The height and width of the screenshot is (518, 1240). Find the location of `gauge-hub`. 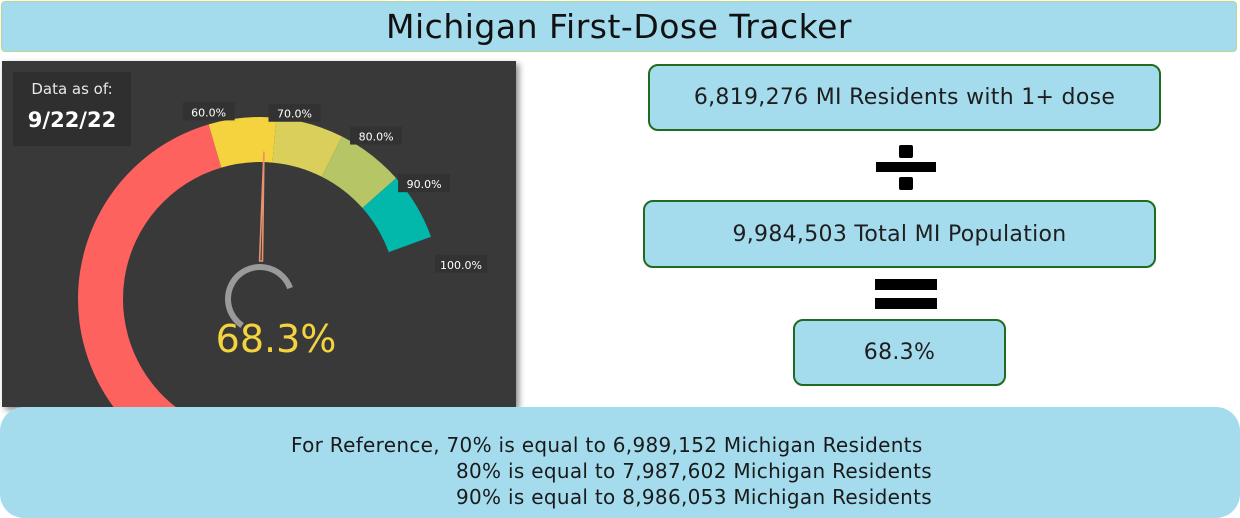

gauge-hub is located at coordinates (259, 296).